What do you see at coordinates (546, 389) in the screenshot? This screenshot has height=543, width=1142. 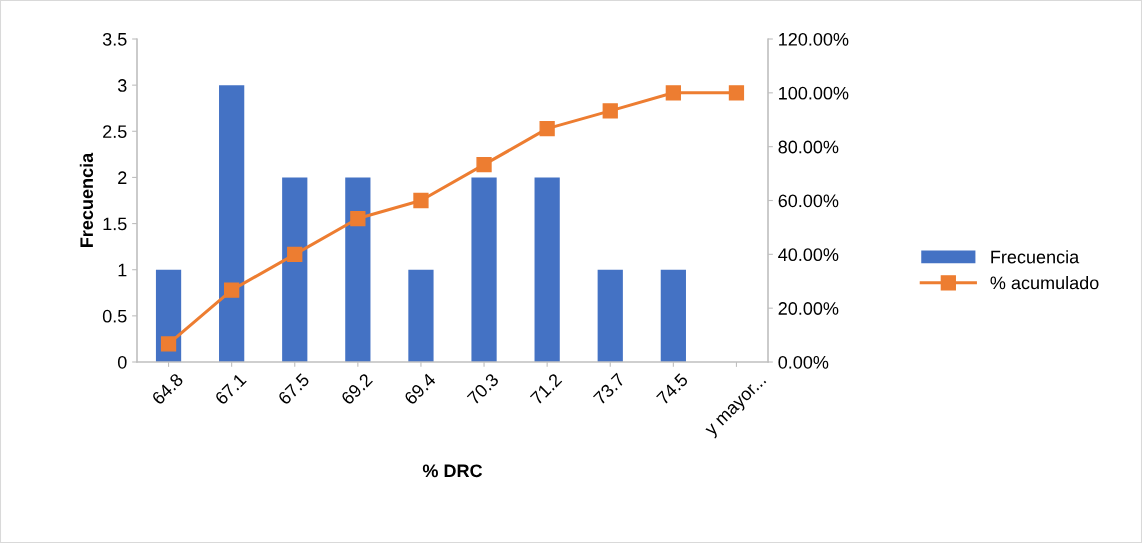 I see `x-tick-label: 71.2` at bounding box center [546, 389].